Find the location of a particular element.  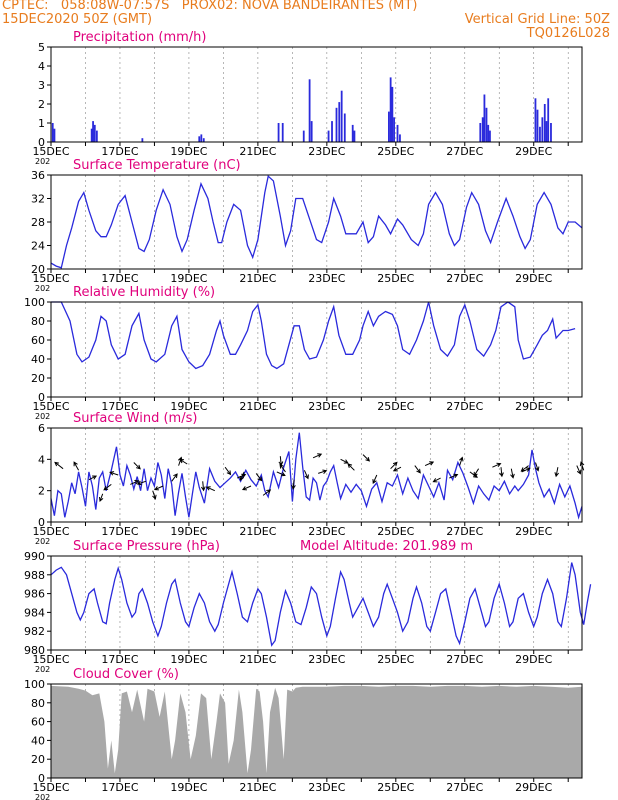

y-tick-label: 1 is located at coordinates (41, 123).